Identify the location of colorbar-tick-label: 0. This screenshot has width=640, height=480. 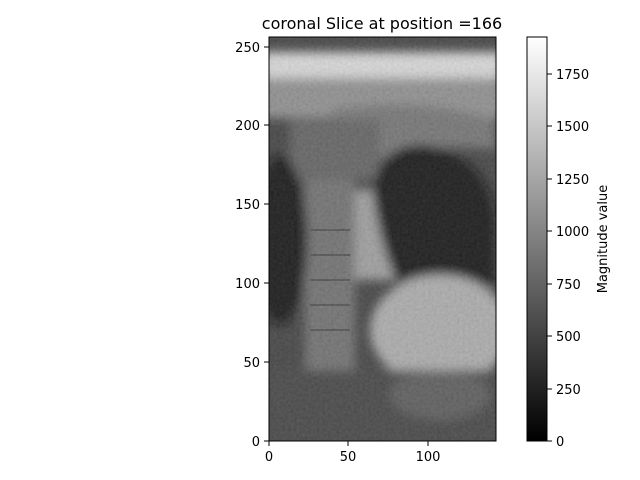
(560, 442).